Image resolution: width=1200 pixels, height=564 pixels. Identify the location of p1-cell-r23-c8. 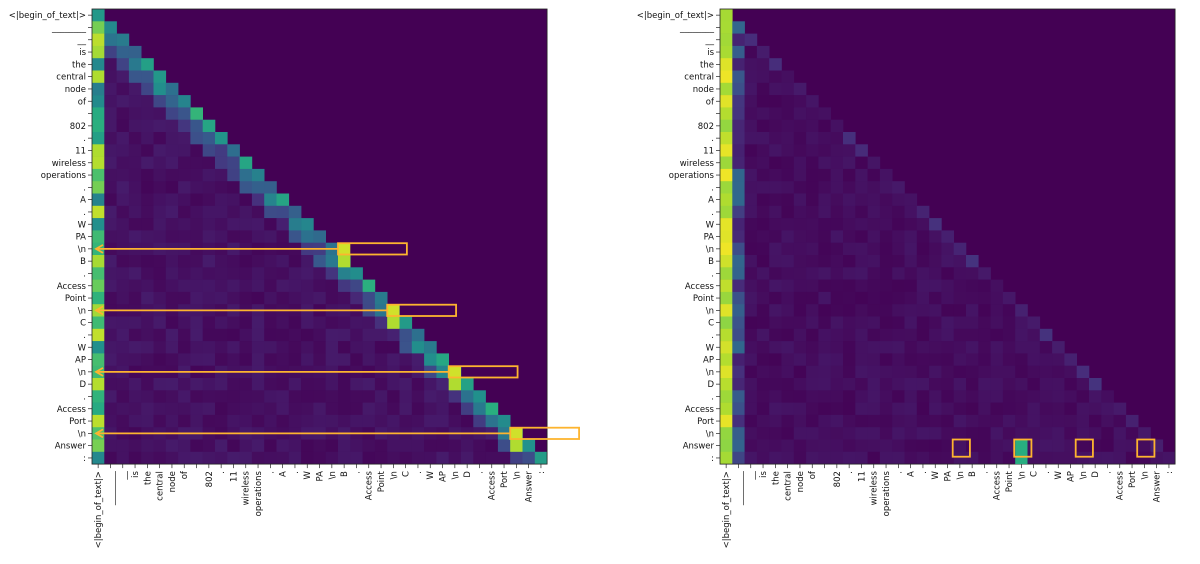
(824, 298).